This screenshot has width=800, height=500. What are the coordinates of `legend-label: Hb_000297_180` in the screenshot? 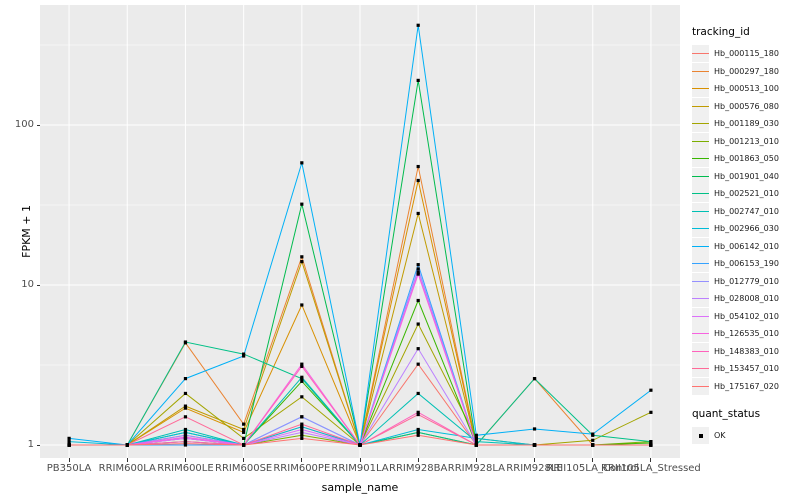 It's located at (746, 71).